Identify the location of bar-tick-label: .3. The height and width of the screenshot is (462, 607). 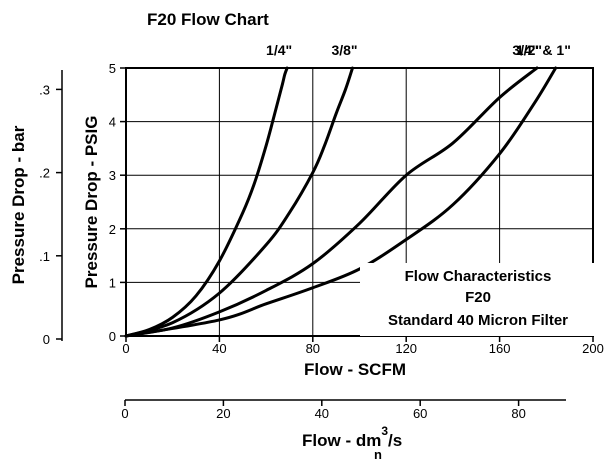
(44, 89).